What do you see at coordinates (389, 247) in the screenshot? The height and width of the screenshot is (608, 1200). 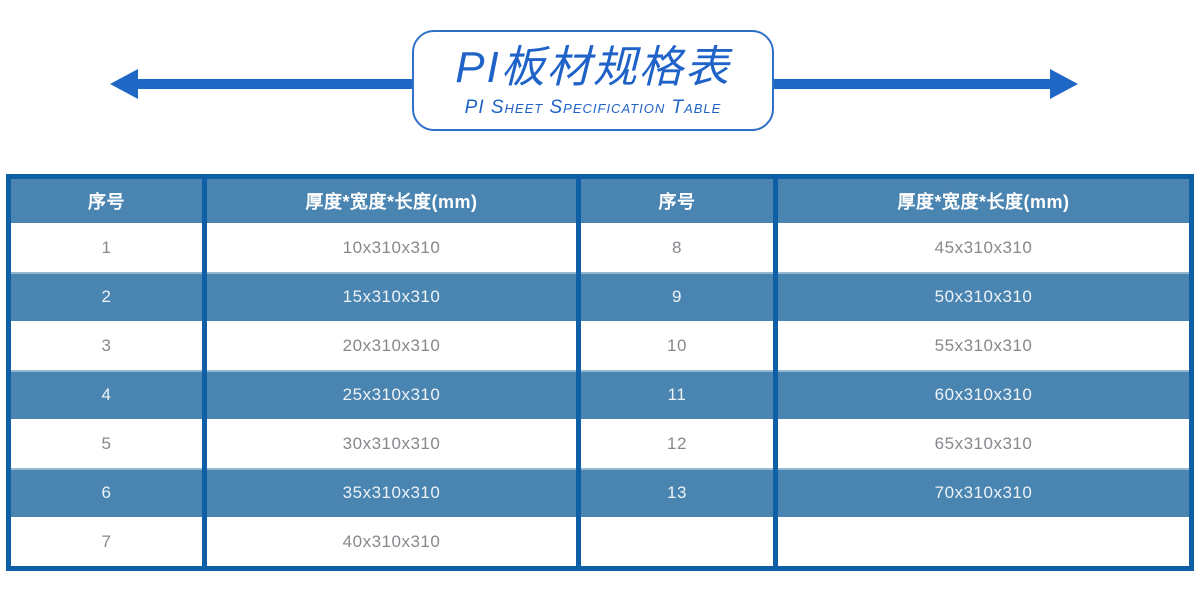 I see `dimension-cell: 10x310x310` at bounding box center [389, 247].